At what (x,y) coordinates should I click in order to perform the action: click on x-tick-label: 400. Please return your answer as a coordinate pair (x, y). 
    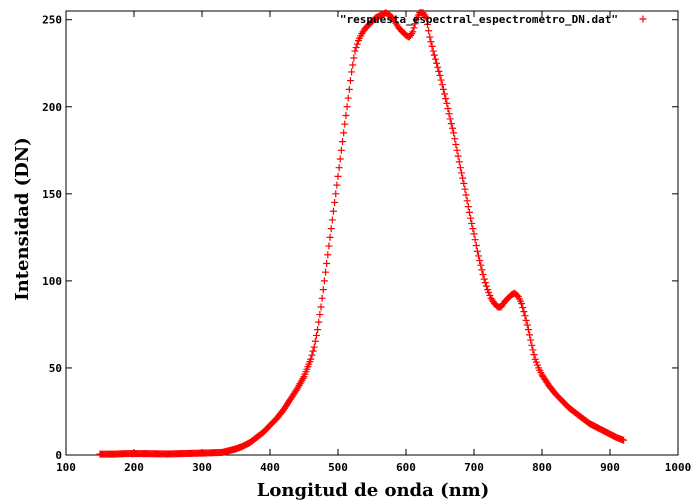
    Looking at the image, I should click on (270, 467).